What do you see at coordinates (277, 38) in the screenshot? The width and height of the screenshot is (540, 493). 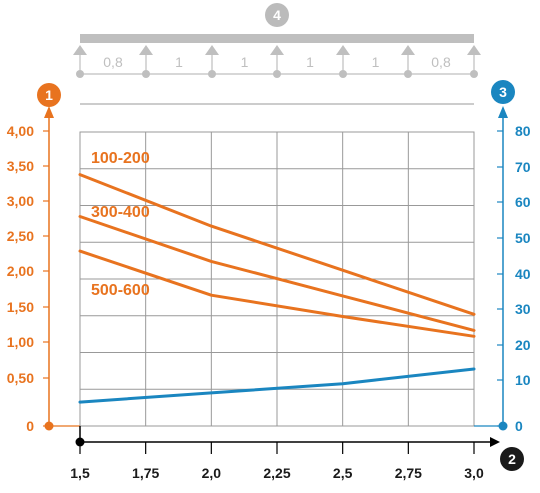 I see `span-beam` at bounding box center [277, 38].